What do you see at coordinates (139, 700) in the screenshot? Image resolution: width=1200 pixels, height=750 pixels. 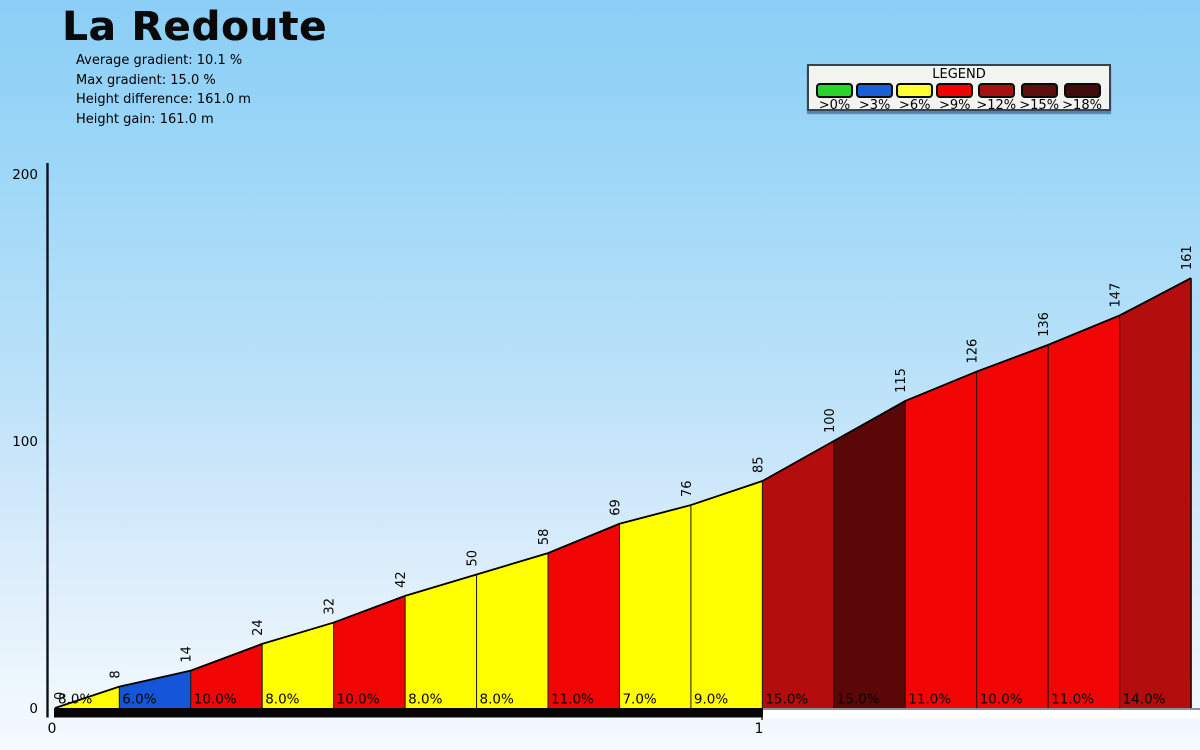 I see `gradient-label: 6.0%` at bounding box center [139, 700].